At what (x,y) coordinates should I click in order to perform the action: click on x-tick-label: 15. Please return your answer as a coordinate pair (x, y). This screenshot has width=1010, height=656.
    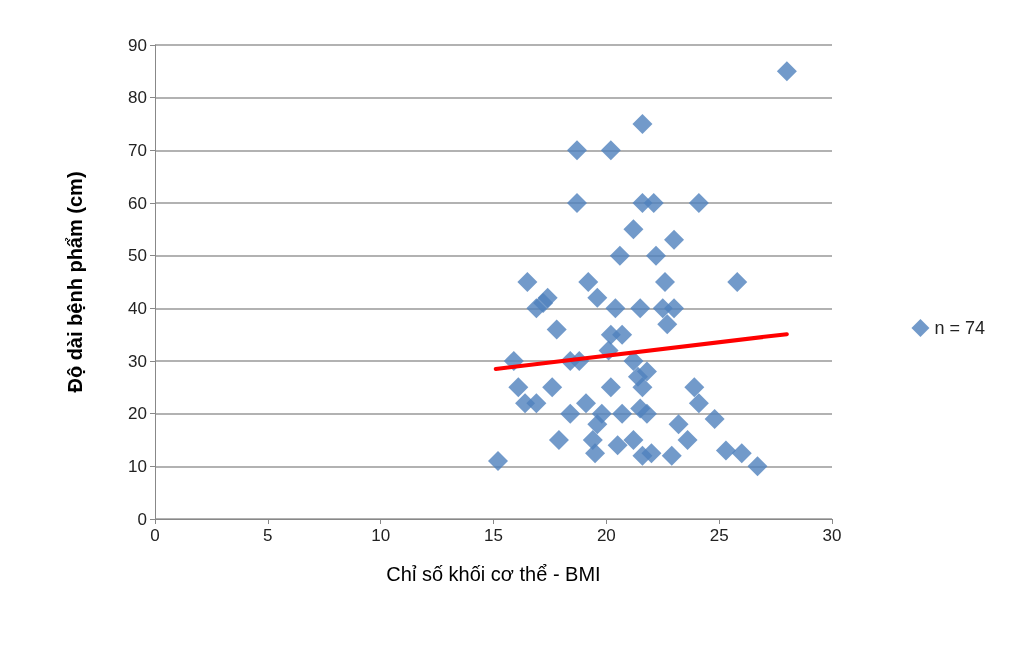
    Looking at the image, I should click on (493, 535).